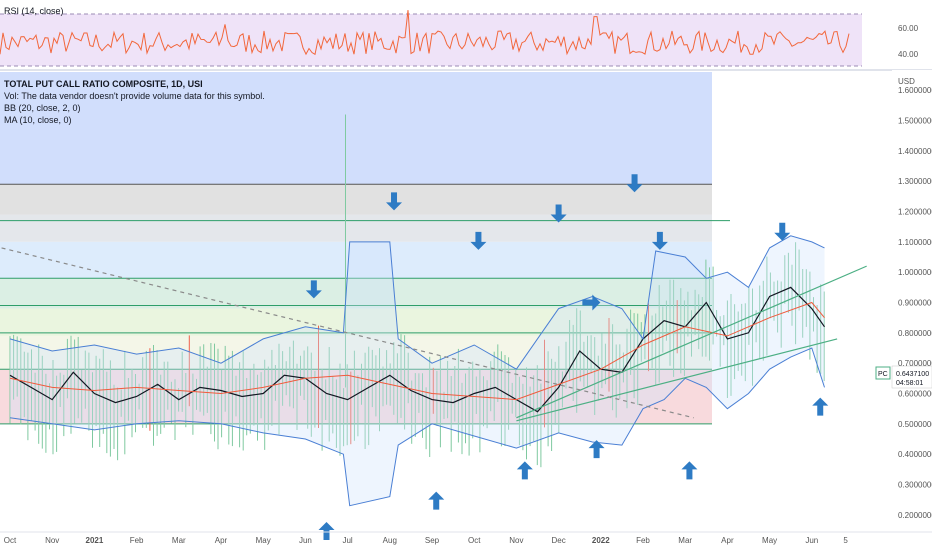 This screenshot has height=550, width=932. Describe the element at coordinates (390, 540) in the screenshot. I see `time-tick-label: Aug` at that location.